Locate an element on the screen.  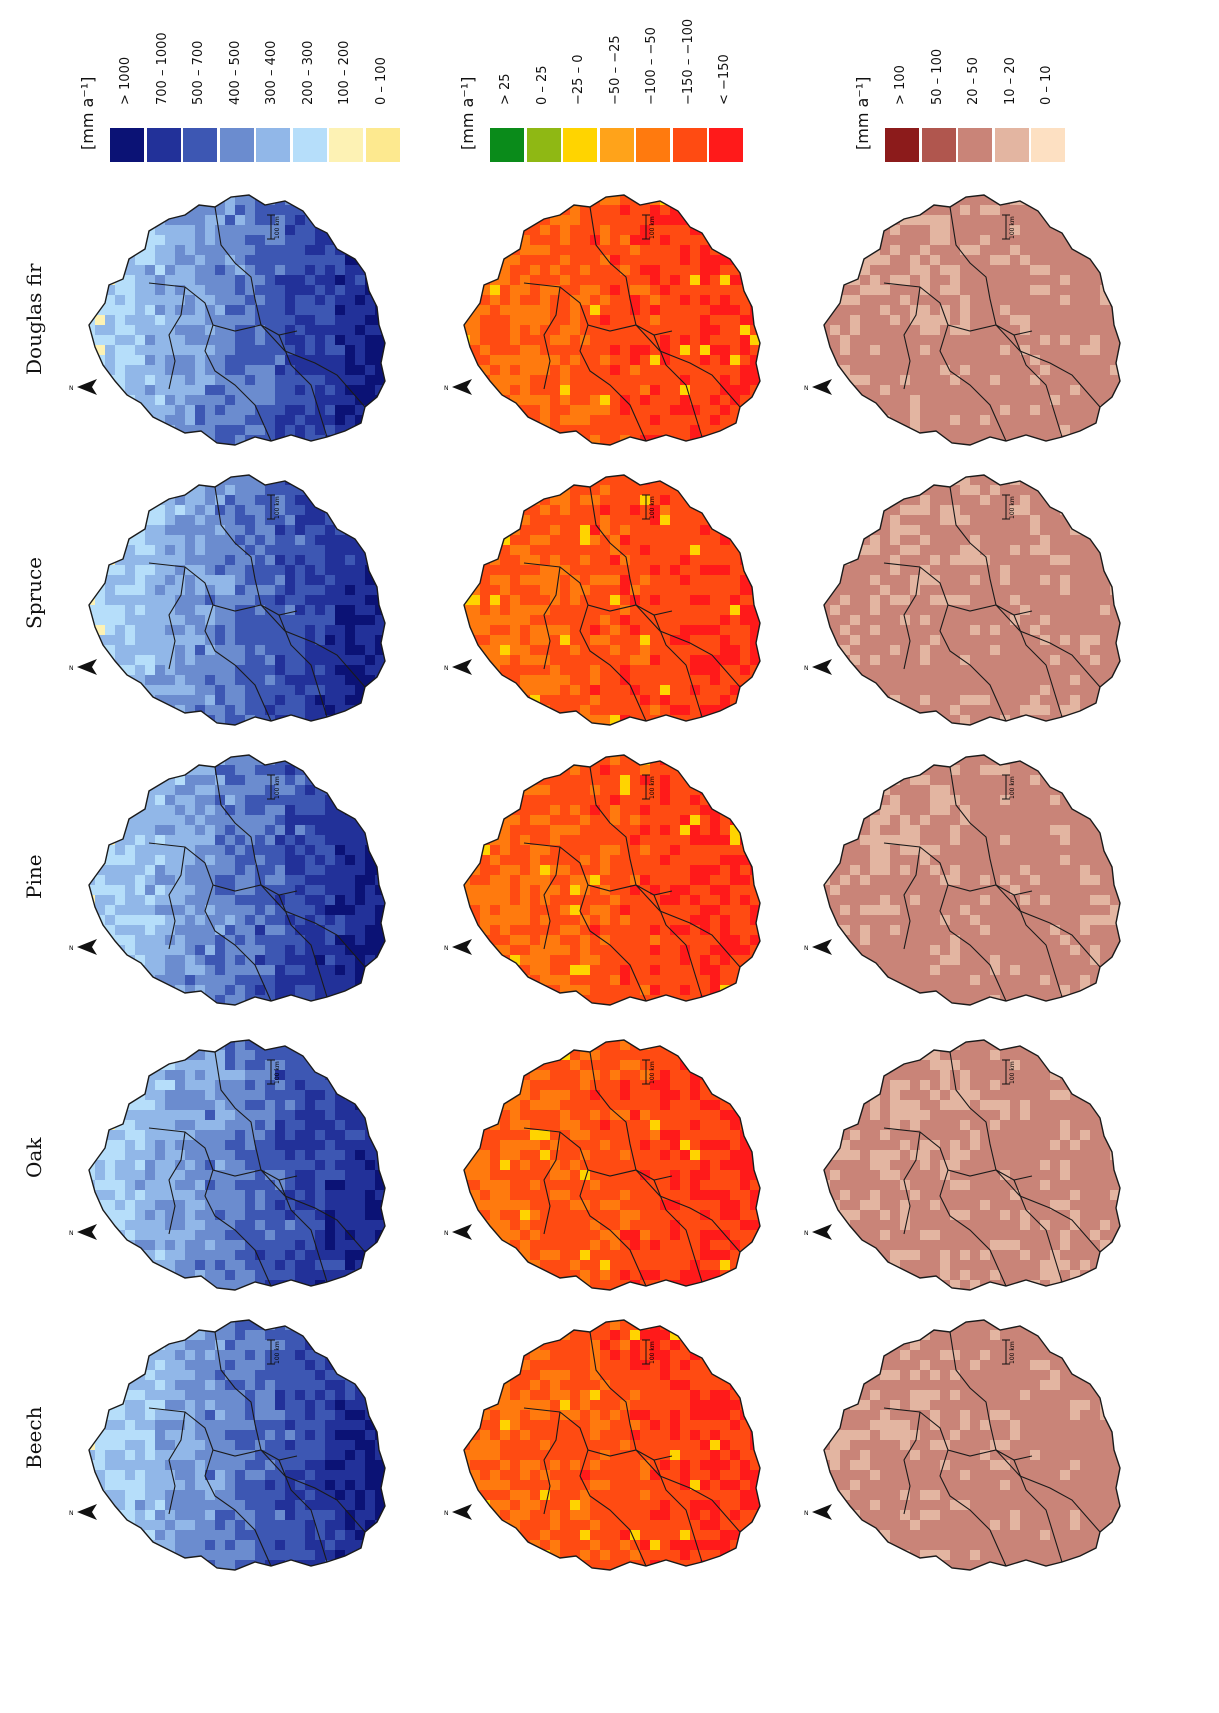
map-blue-pine: N 100 km is located at coordinates (227, 880).